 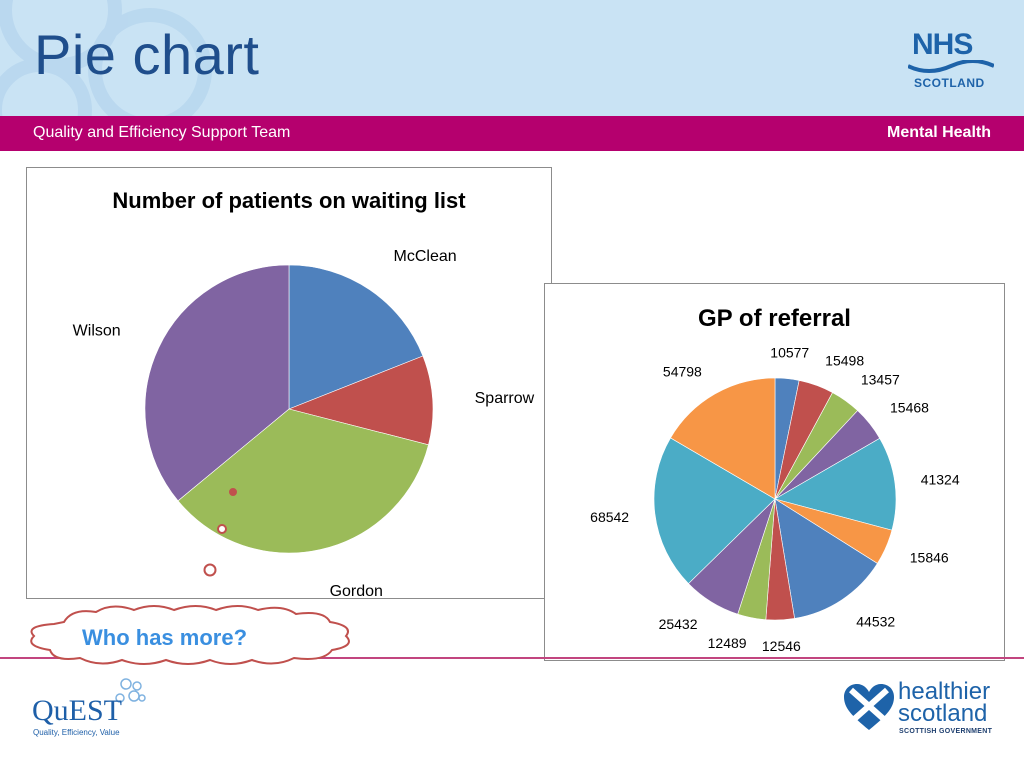 What do you see at coordinates (77, 710) in the screenshot?
I see `quest-logo-text: QuEST` at bounding box center [77, 710].